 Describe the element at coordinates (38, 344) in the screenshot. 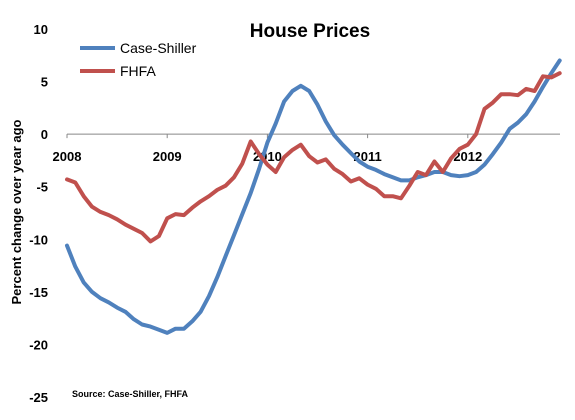

I see `y-tick-label: -20` at that location.